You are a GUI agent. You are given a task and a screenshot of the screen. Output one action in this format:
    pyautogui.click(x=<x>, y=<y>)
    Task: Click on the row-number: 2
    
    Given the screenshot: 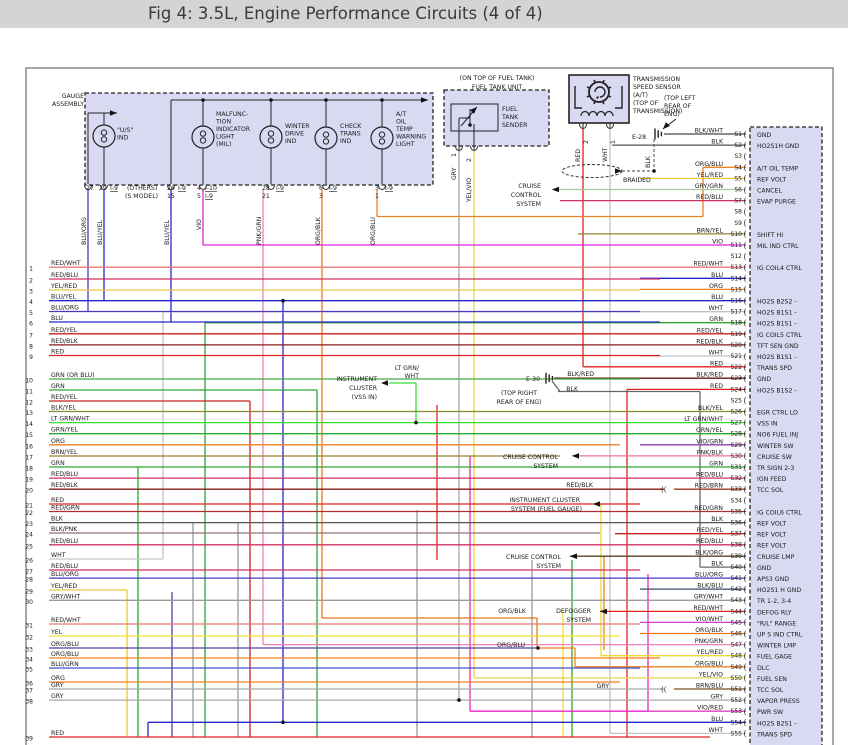 What is the action you would take?
    pyautogui.click(x=31, y=281)
    